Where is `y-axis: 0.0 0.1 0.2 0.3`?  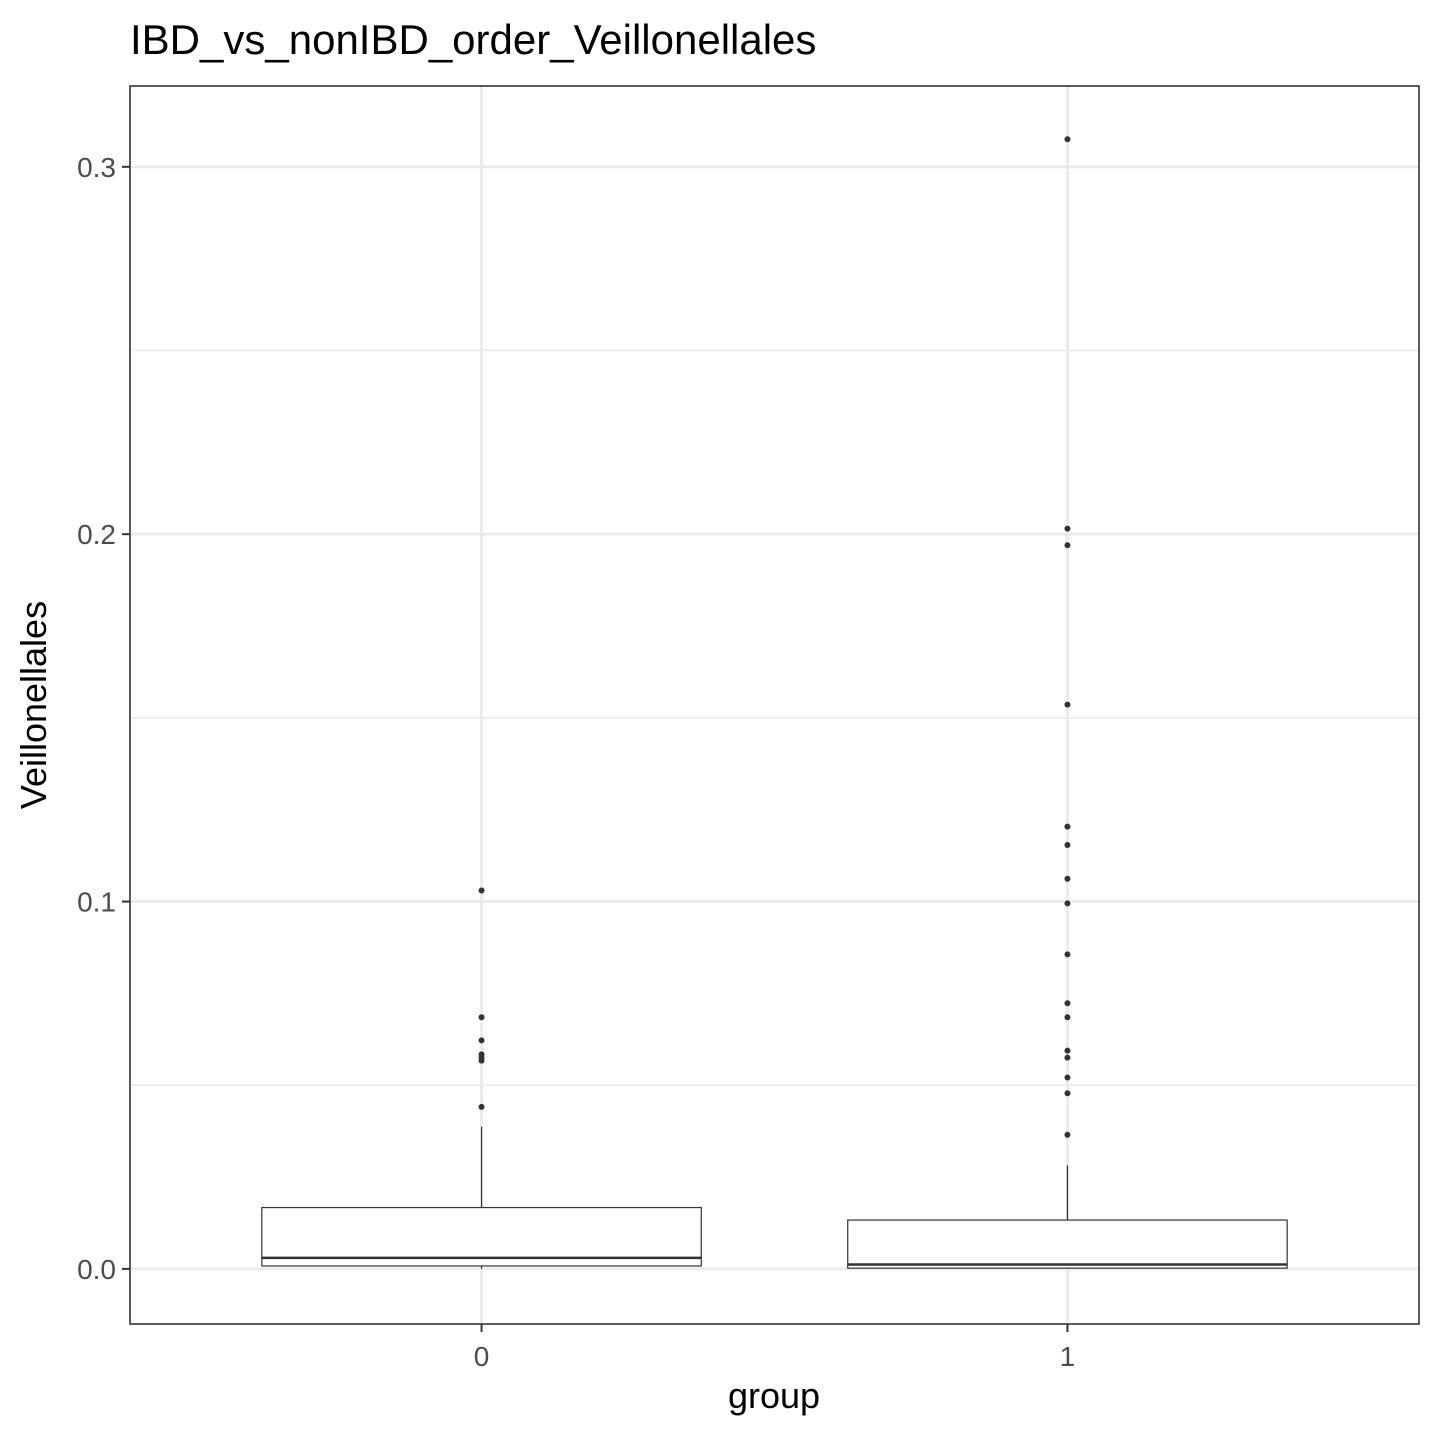
y-axis: 0.0 0.1 0.2 0.3 is located at coordinates (103, 718).